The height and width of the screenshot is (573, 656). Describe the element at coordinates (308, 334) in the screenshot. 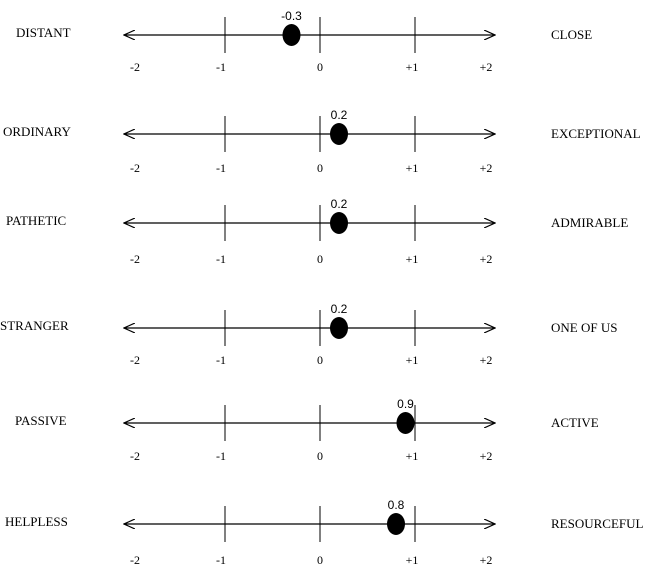

I see `scale-row: STRANGER ONE OF US -2 -1 0 +1 +2 0.2` at that location.